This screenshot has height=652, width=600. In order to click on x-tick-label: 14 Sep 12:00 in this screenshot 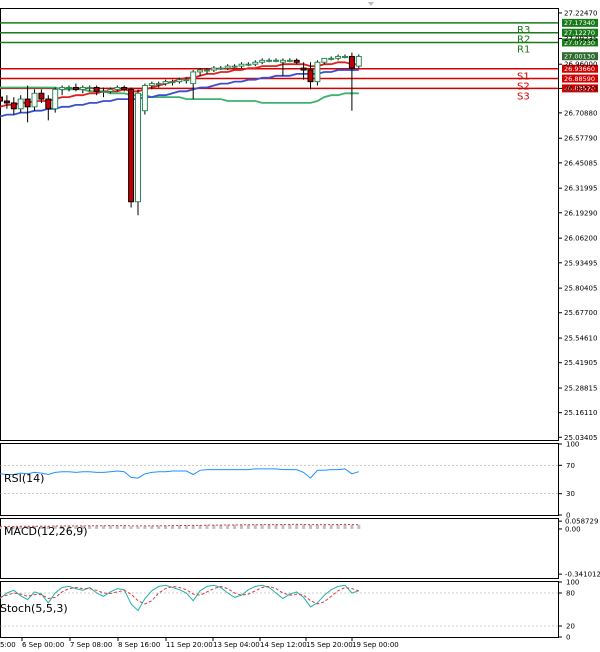, I will do `click(283, 645)`.